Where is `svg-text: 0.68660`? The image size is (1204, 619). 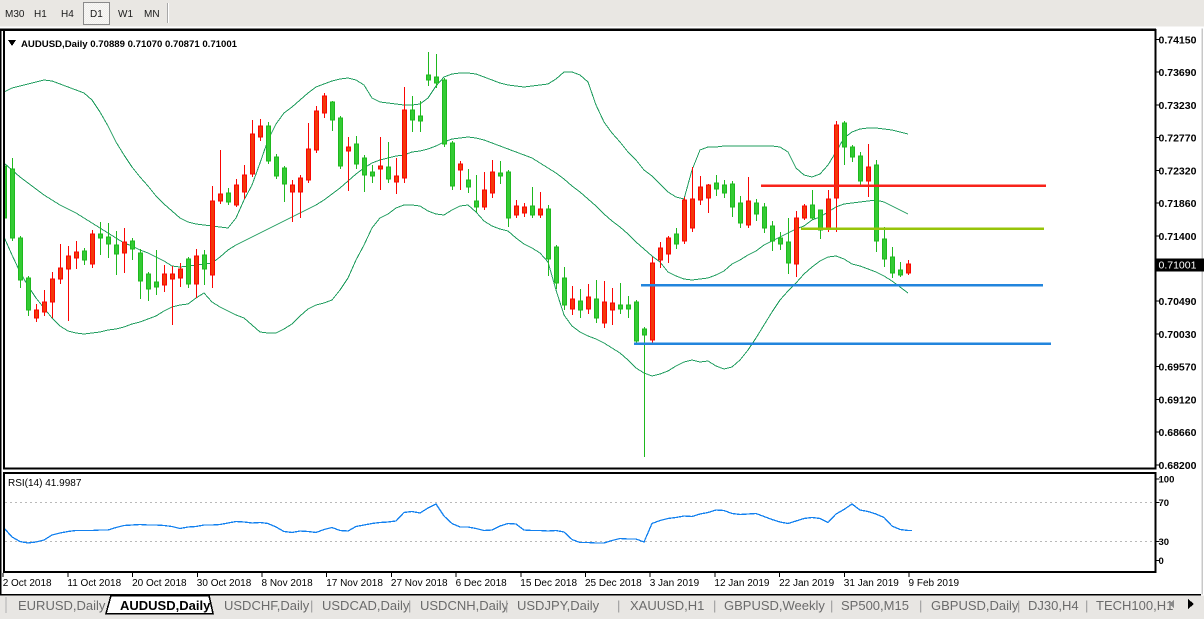
svg-text: 0.68660 is located at coordinates (1178, 433).